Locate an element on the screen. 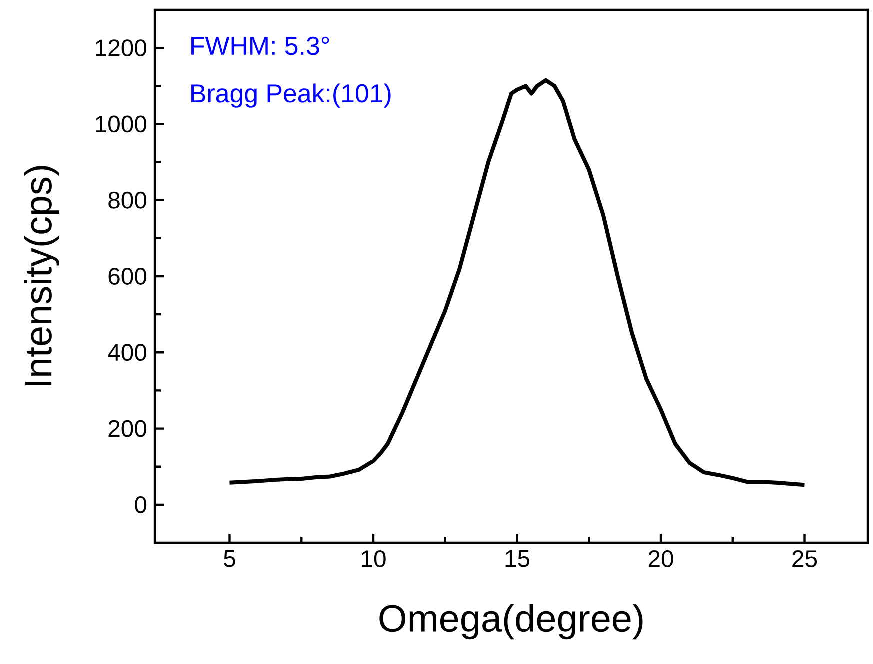 The height and width of the screenshot is (664, 873). y-tick-label: 400 is located at coordinates (127, 353).